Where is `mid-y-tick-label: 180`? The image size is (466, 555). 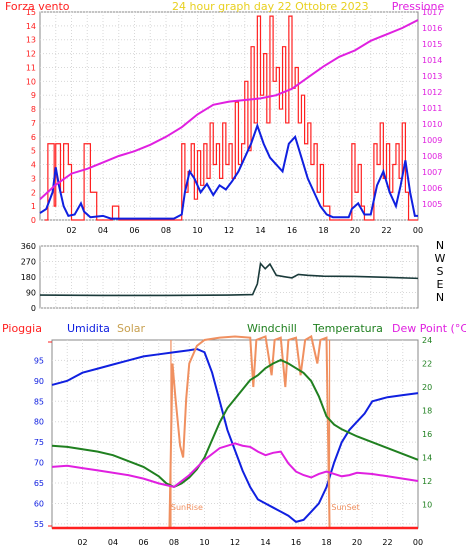 mid-y-tick-label: 180 is located at coordinates (28, 277).